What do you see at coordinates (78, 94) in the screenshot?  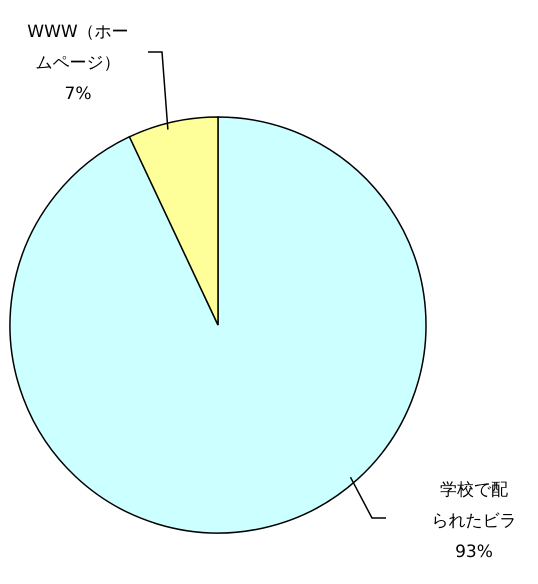 I see `data-label: 7%` at bounding box center [78, 94].